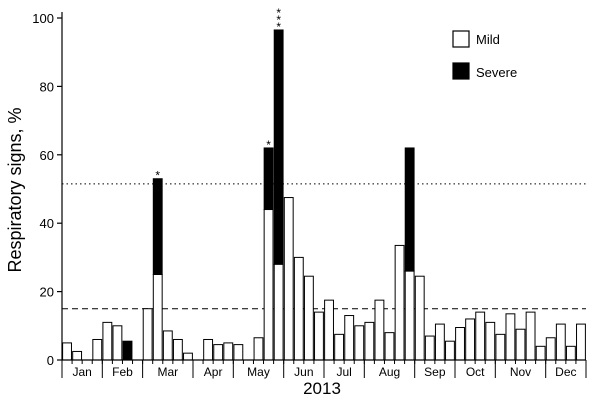 This screenshot has height=400, width=600. I want to click on x-month-label: Jul, so click(343, 372).